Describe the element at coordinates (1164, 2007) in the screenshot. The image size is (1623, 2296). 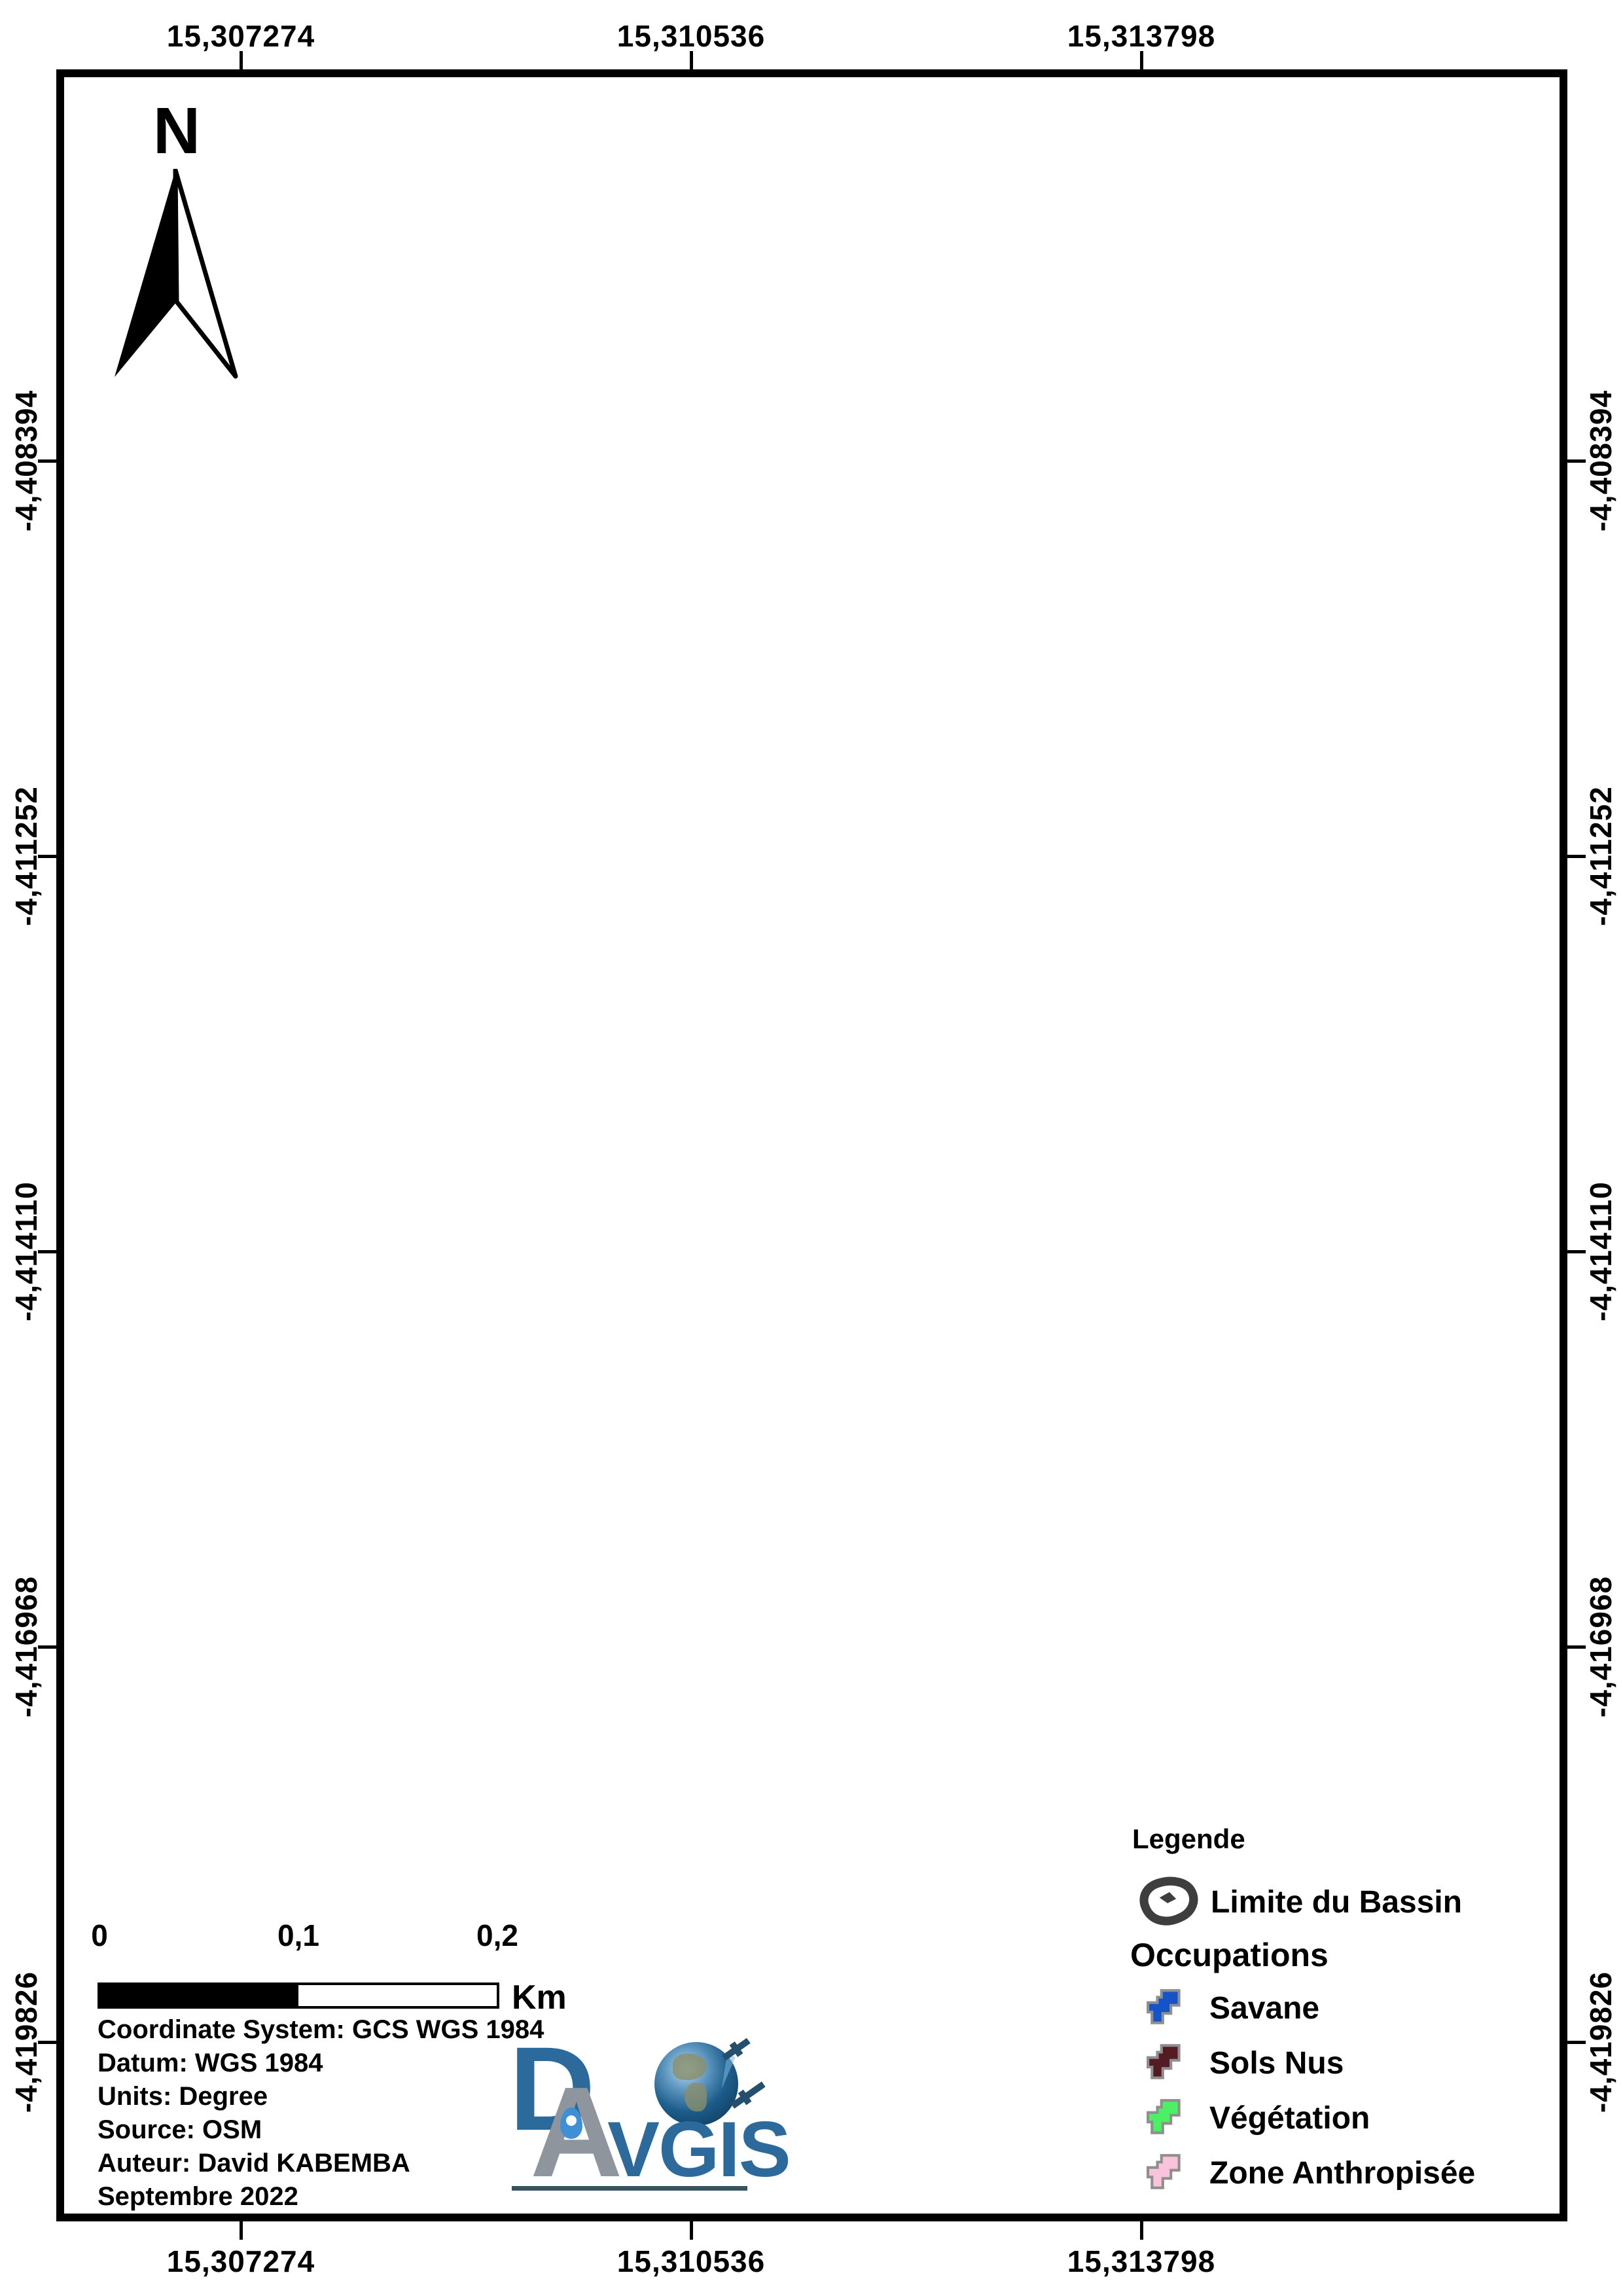
I see `savane-swatch-icon` at that location.